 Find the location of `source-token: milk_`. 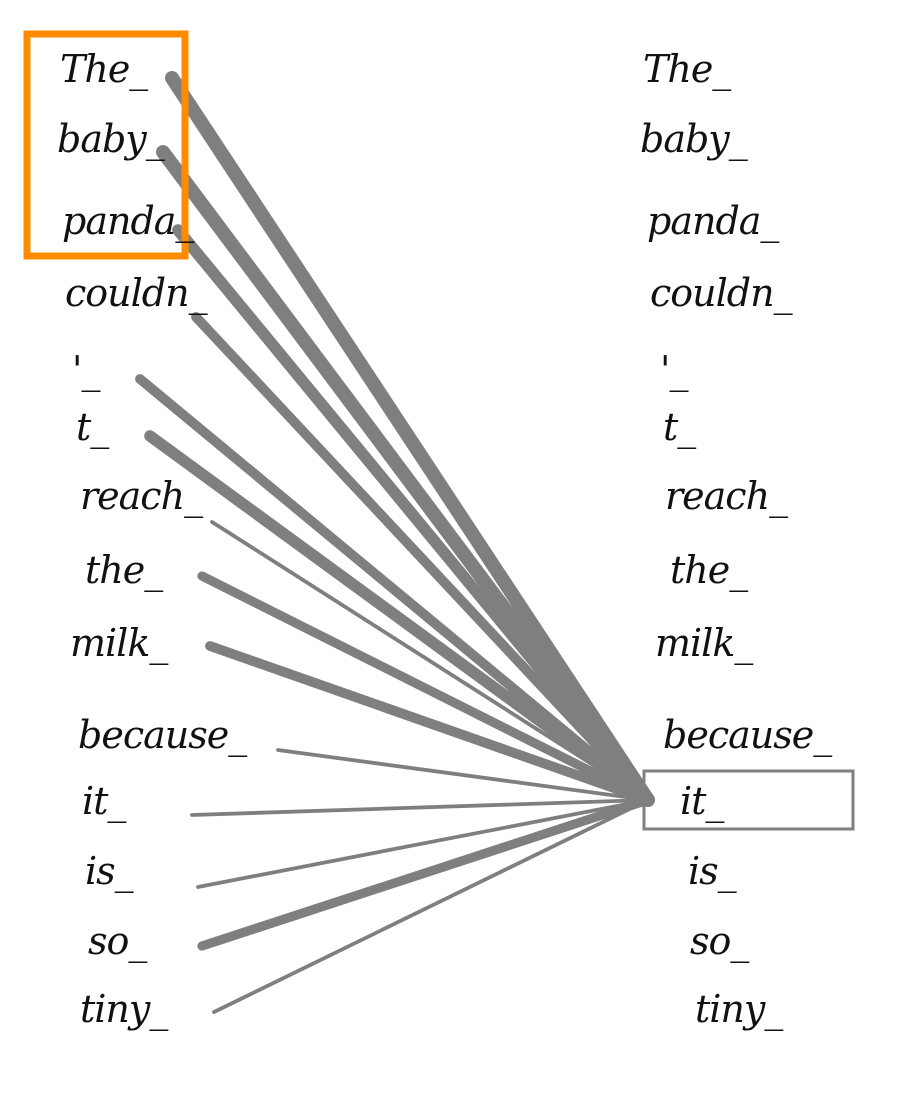

source-token: milk_ is located at coordinates (119, 643).